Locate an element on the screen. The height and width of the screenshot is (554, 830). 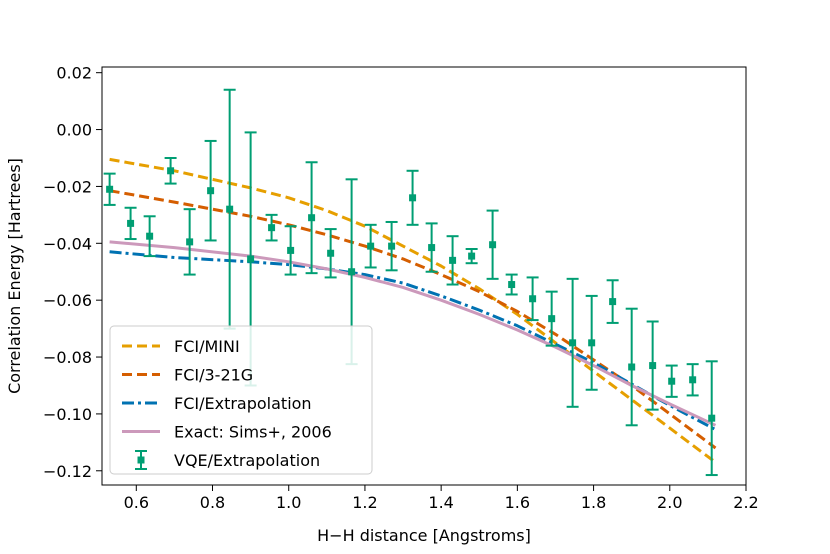
legend-swatch-marker is located at coordinates (141, 460).